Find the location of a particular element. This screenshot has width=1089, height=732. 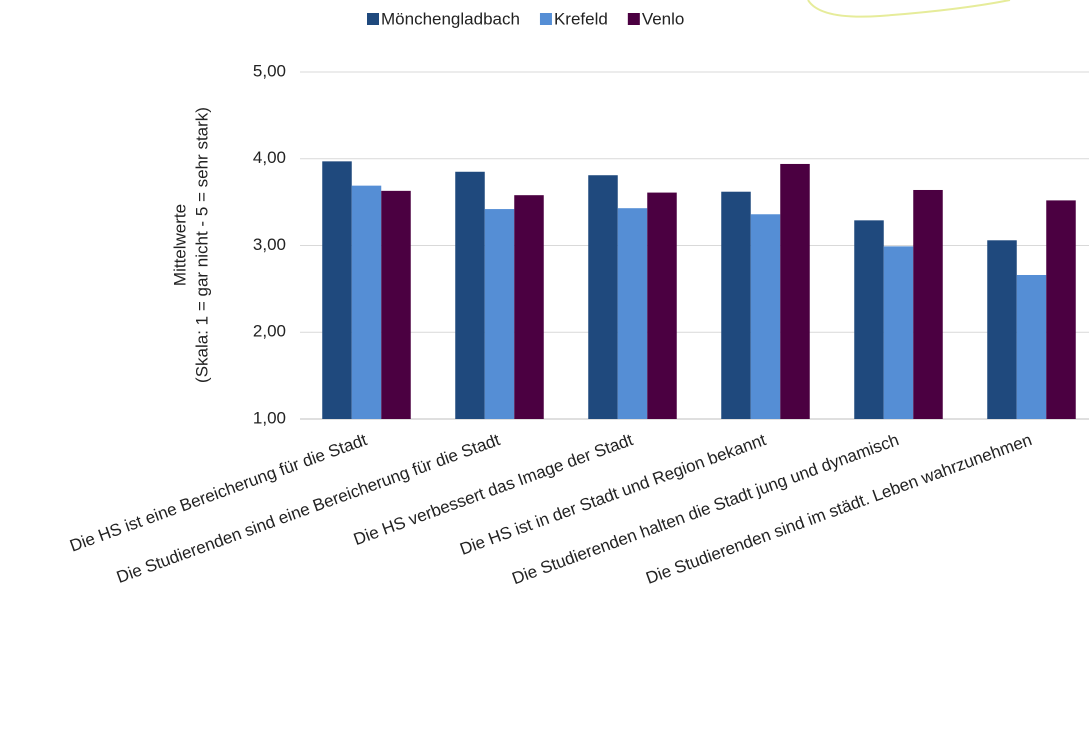

legend-label: Venlo is located at coordinates (663, 18).